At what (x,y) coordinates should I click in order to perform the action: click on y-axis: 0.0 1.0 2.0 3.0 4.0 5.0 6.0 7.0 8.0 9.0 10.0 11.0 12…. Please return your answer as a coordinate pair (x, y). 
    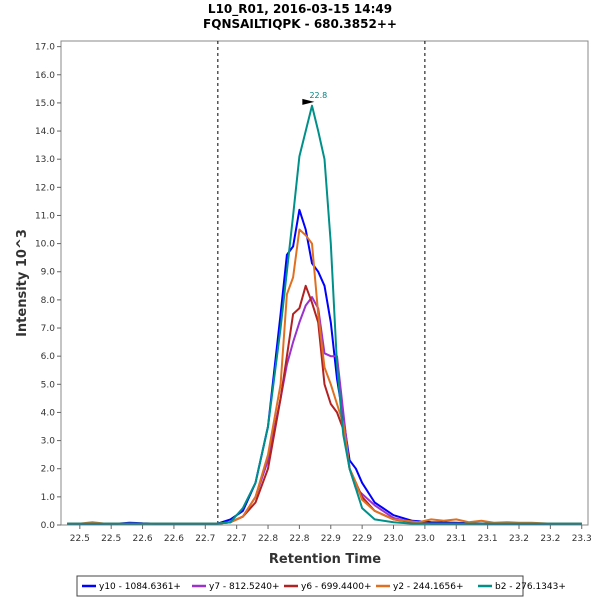
    Looking at the image, I should click on (48, 287).